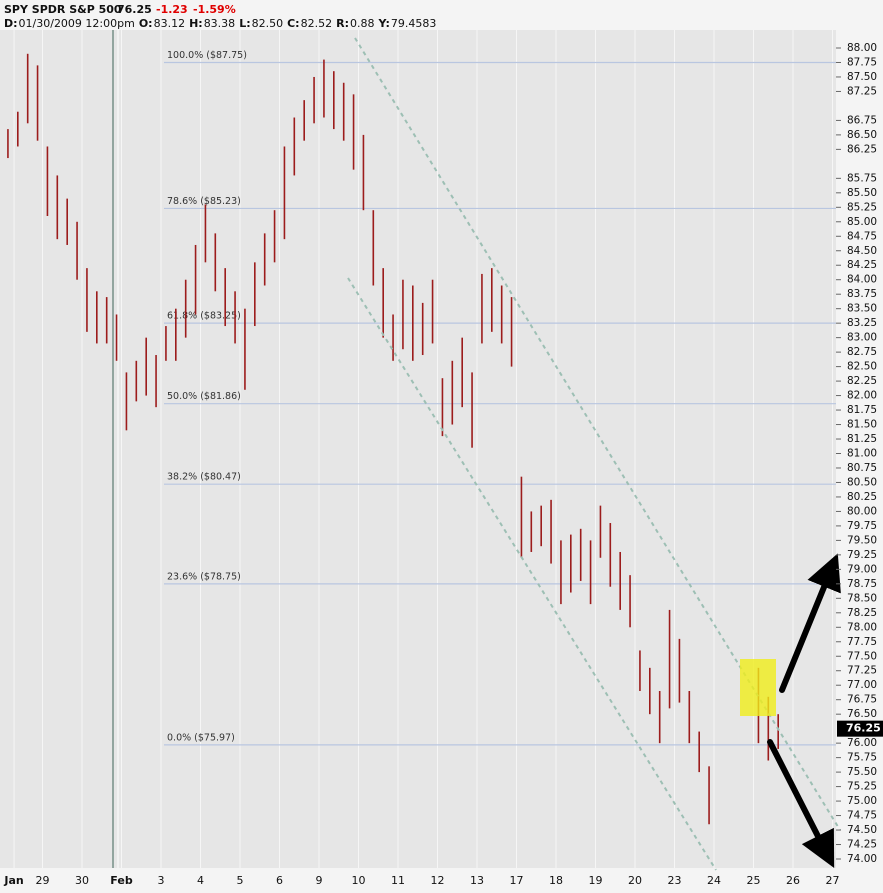 The image size is (883, 893). Describe the element at coordinates (862, 540) in the screenshot. I see `y-tick-label: 79.50` at that location.